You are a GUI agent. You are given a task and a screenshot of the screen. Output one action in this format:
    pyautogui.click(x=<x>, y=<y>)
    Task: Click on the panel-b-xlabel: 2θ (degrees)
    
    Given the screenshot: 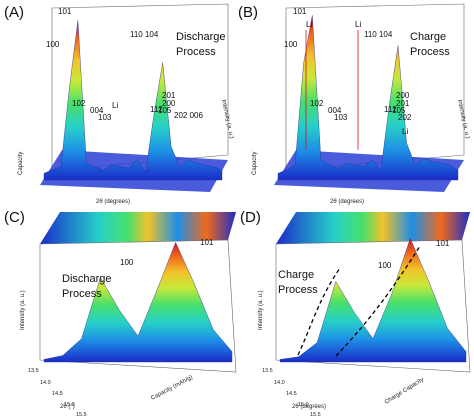 What is the action you would take?
    pyautogui.click(x=347, y=202)
    